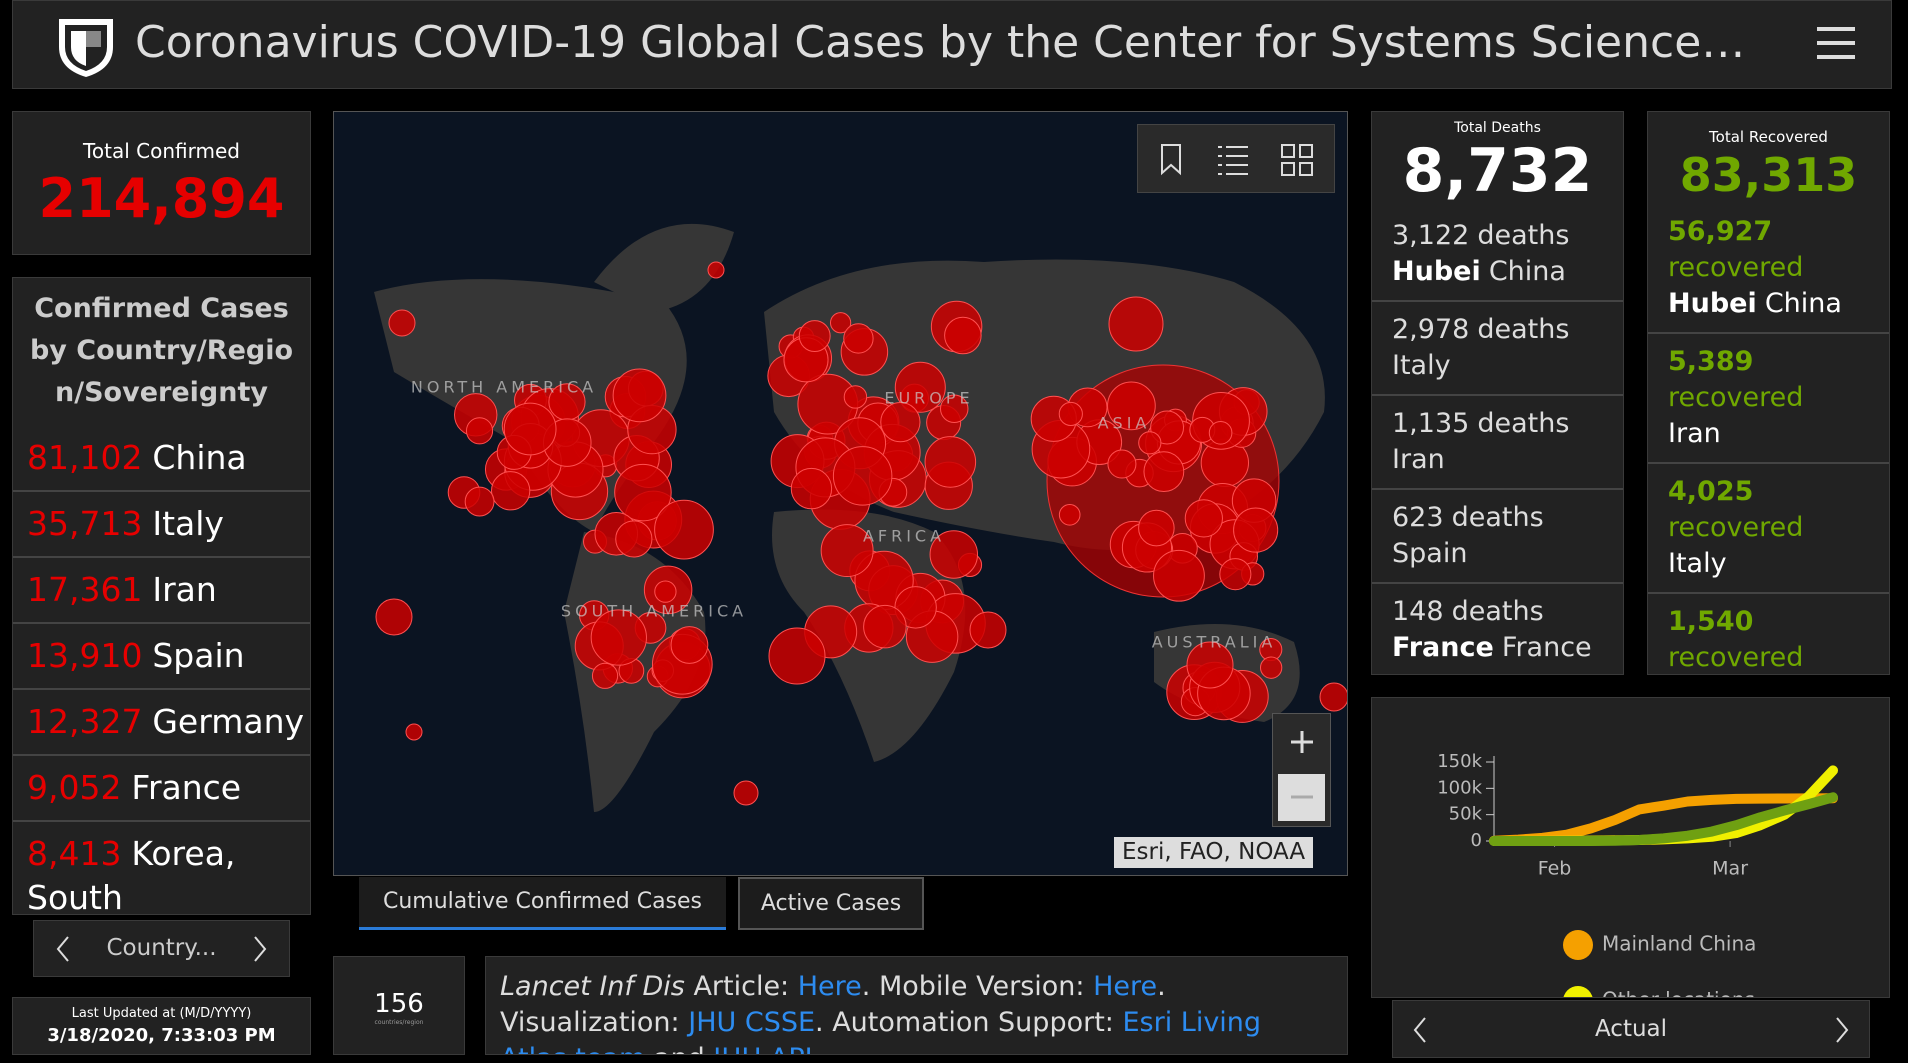  What do you see at coordinates (592, 986) in the screenshot?
I see `text: Lancet Inf Dis` at bounding box center [592, 986].